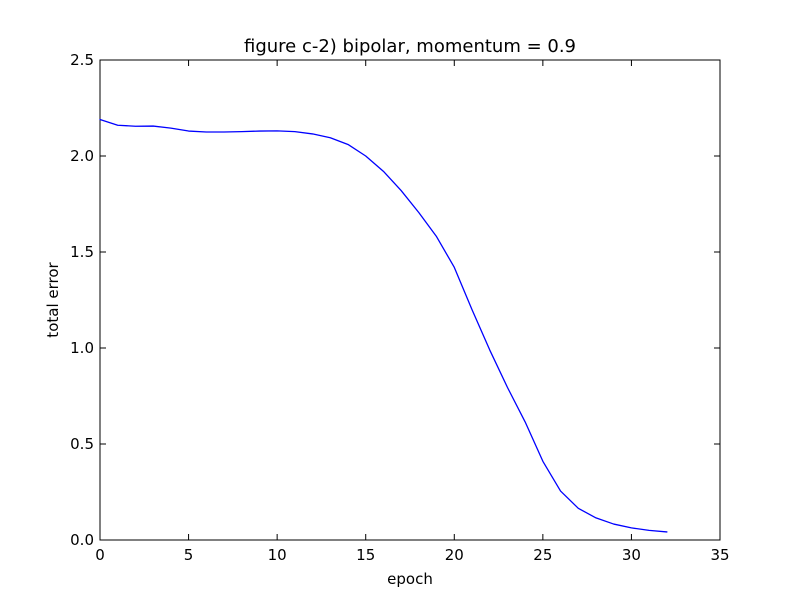 The height and width of the screenshot is (600, 800). Describe the element at coordinates (82, 540) in the screenshot. I see `y-tick-label: 0.0` at that location.